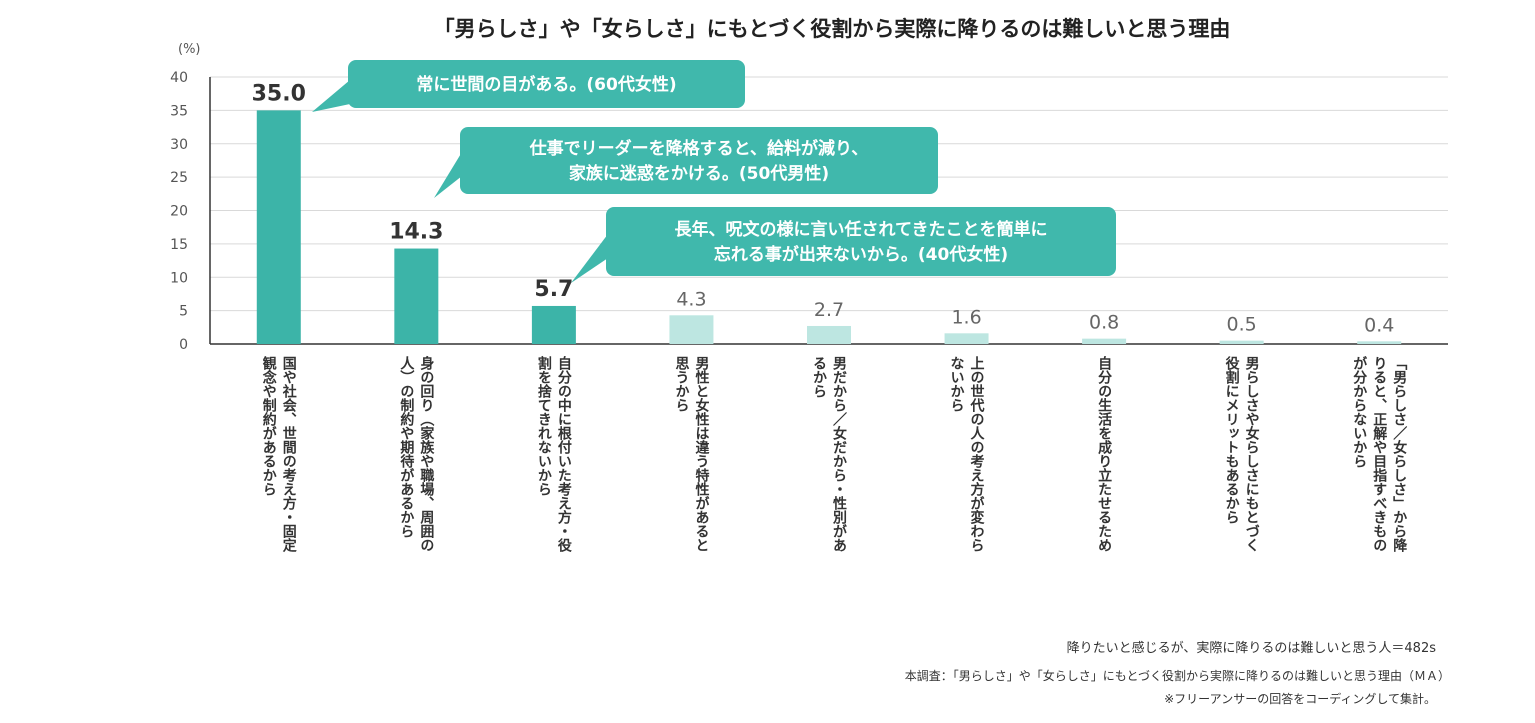 This screenshot has width=1535, height=723. Describe the element at coordinates (1379, 454) in the screenshot. I see `category-label: りると、正解や目指すべきもの` at that location.